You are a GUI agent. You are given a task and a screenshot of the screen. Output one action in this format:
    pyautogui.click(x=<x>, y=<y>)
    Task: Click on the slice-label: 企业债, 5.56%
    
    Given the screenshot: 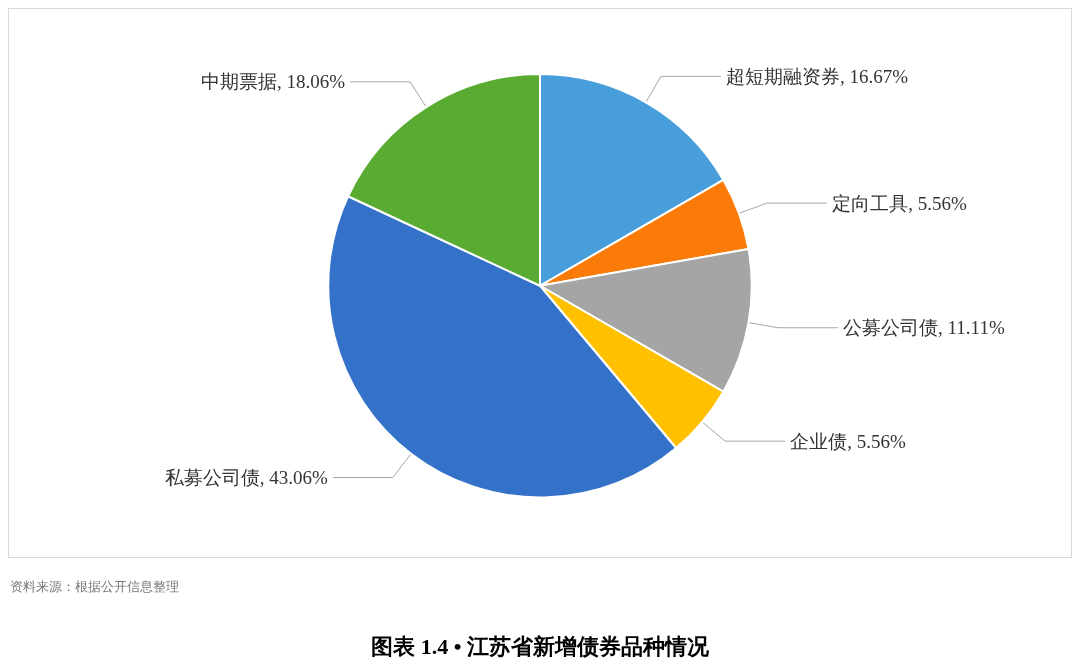 What is the action you would take?
    pyautogui.click(x=848, y=441)
    